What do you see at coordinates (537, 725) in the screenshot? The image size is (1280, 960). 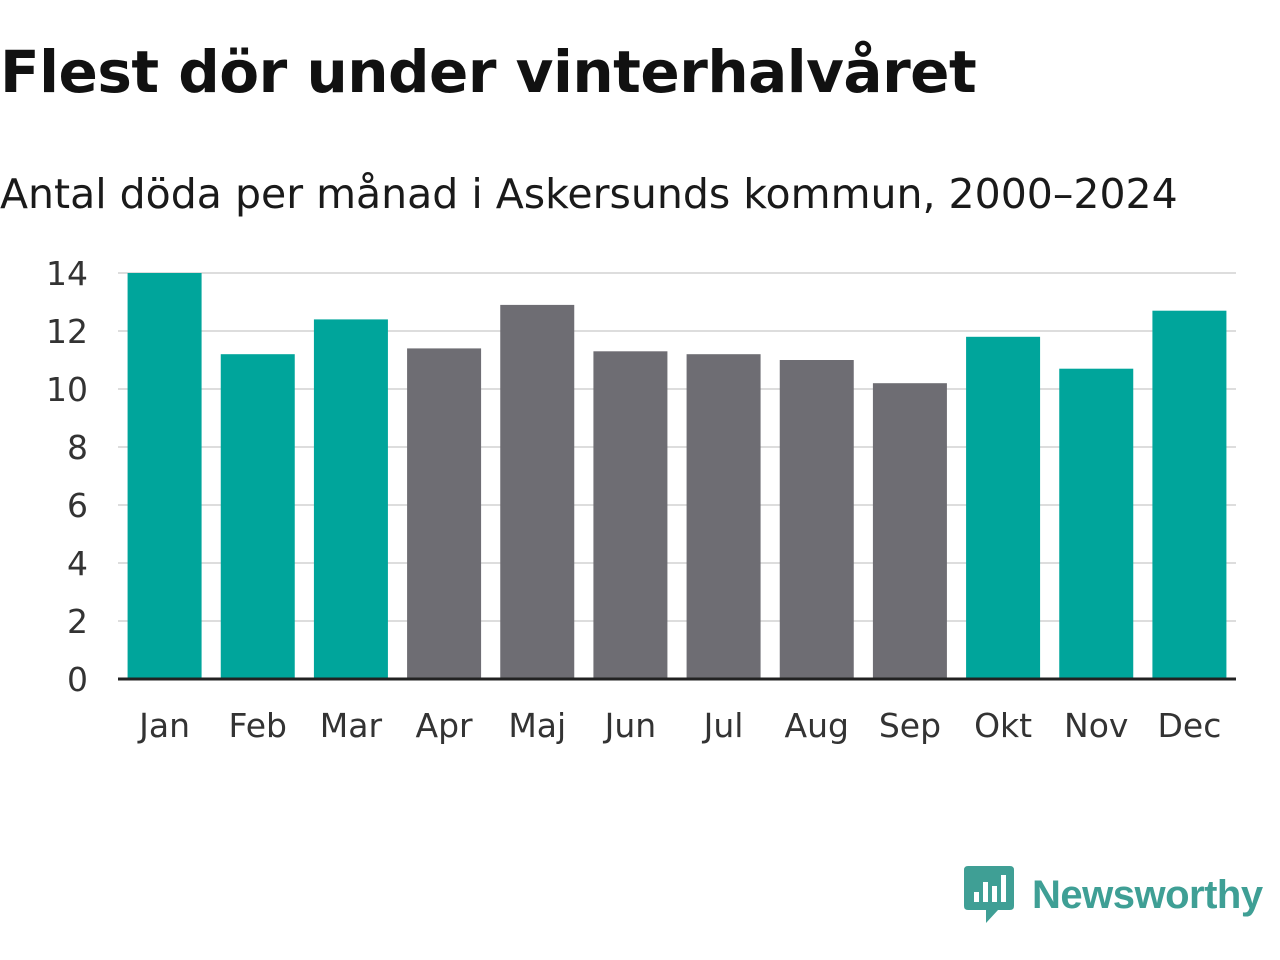 I see `x-tick-label: Maj` at bounding box center [537, 725].